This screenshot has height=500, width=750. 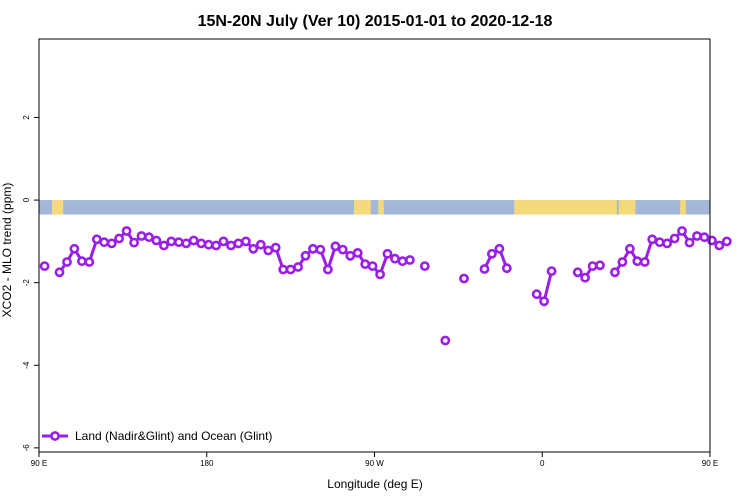 What do you see at coordinates (55, 436) in the screenshot?
I see `legend-marker` at bounding box center [55, 436].